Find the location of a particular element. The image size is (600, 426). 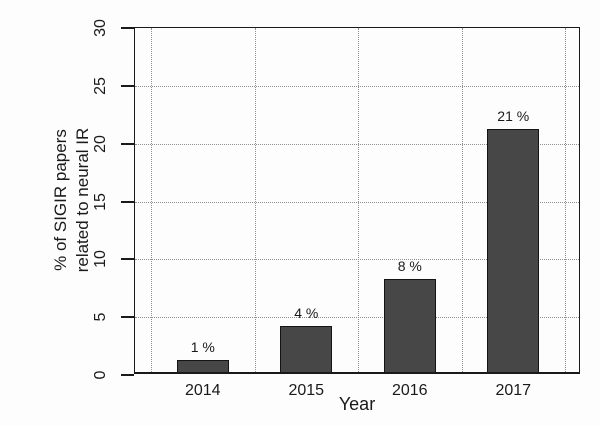

bar-value-label: 21 % is located at coordinates (513, 116).